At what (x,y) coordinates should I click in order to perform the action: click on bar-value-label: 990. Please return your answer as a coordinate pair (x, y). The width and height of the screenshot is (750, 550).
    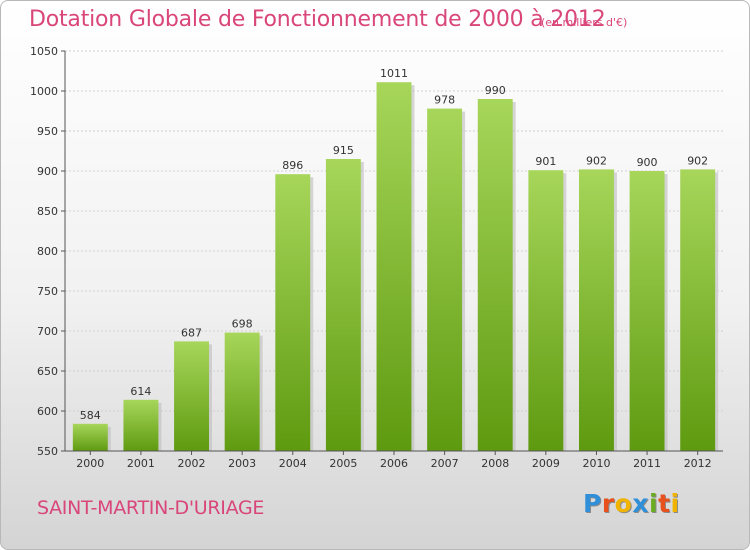
    Looking at the image, I should click on (495, 90).